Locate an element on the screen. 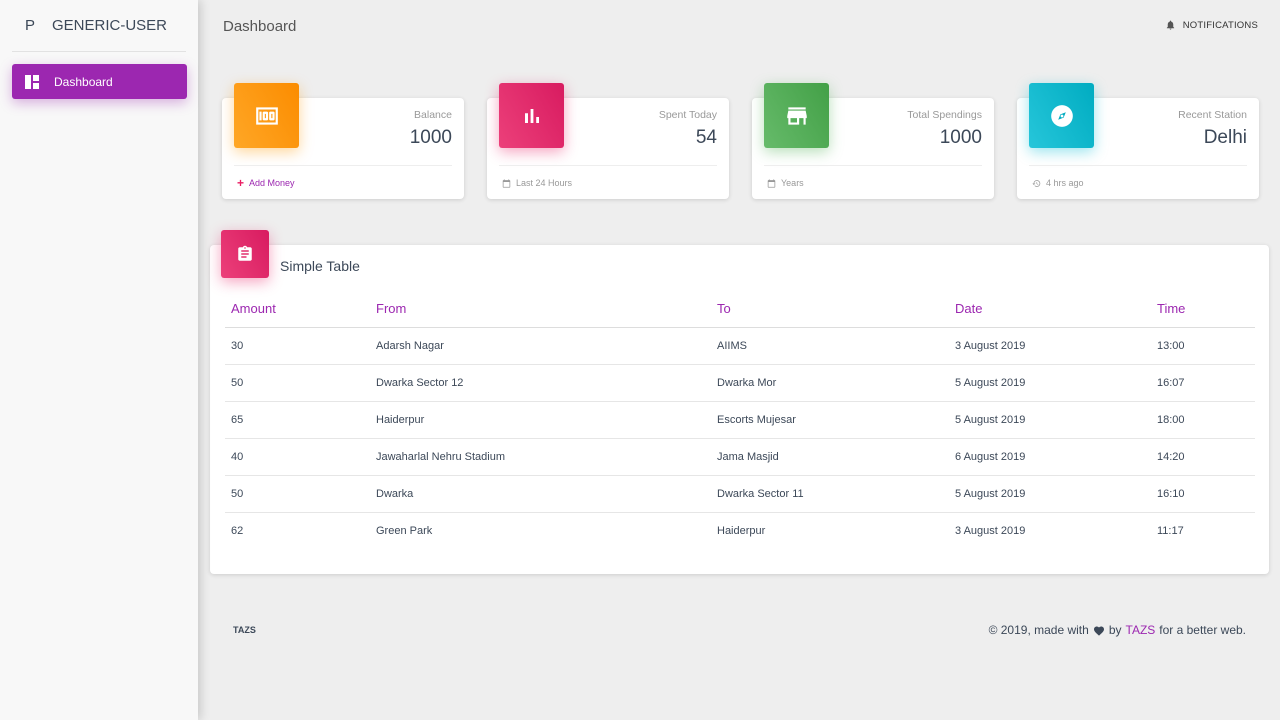  sidebar-item-dashboard: Dashboard is located at coordinates (99, 81).